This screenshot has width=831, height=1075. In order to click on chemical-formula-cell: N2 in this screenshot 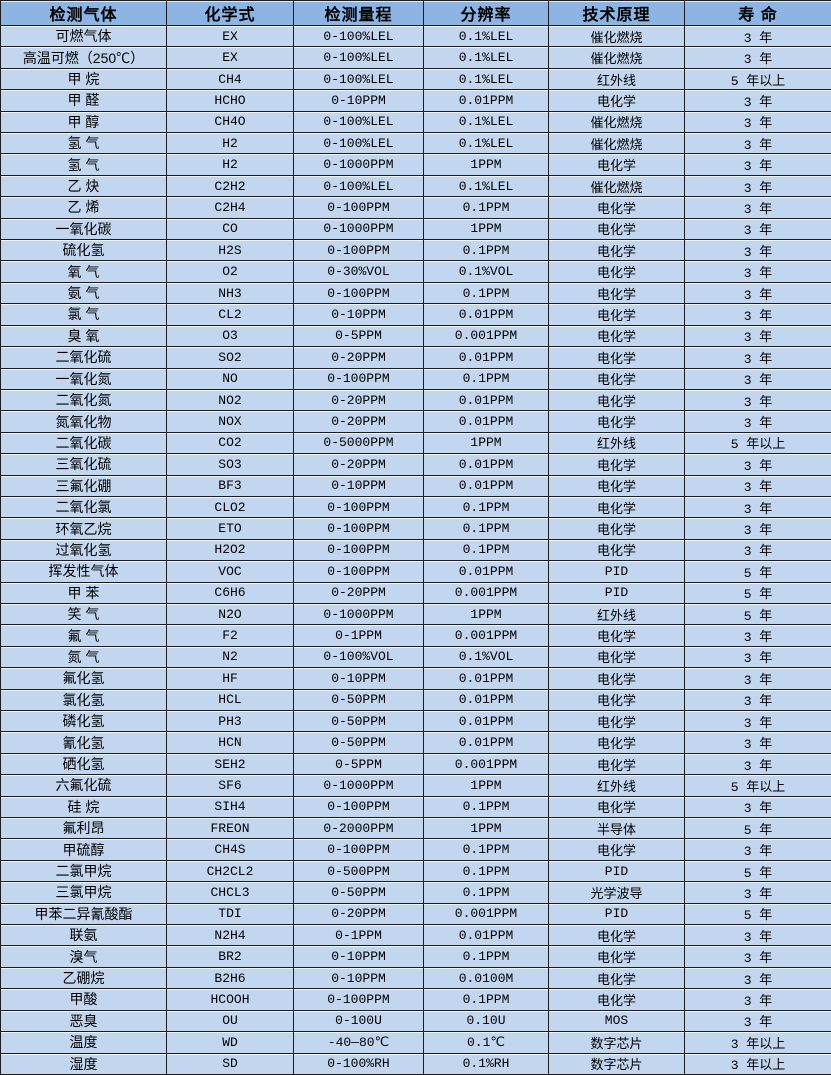, I will do `click(230, 657)`.